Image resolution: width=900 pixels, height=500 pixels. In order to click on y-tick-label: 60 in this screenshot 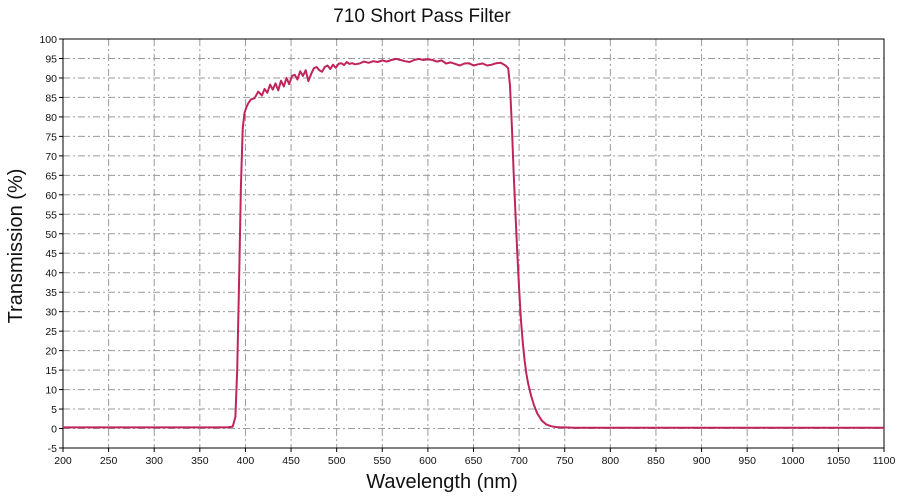, I will do `click(51, 196)`.